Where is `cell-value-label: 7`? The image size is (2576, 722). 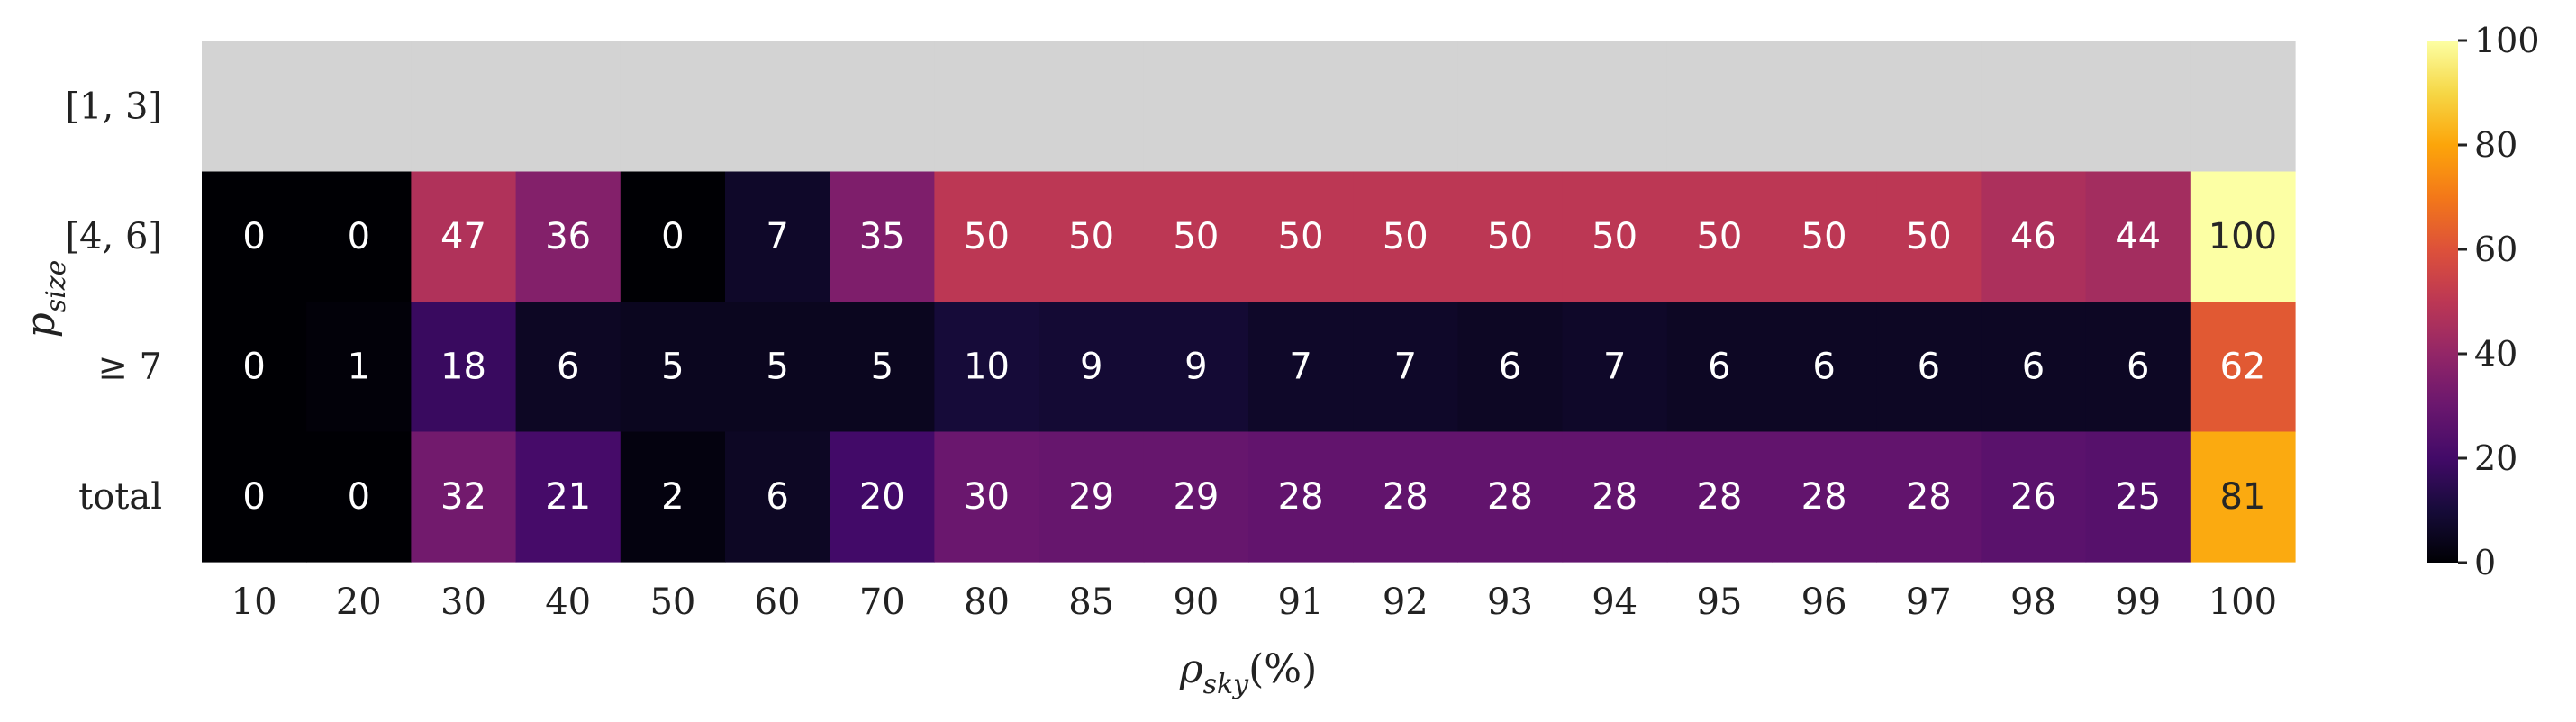
cell-value-label: 7 is located at coordinates (1614, 367).